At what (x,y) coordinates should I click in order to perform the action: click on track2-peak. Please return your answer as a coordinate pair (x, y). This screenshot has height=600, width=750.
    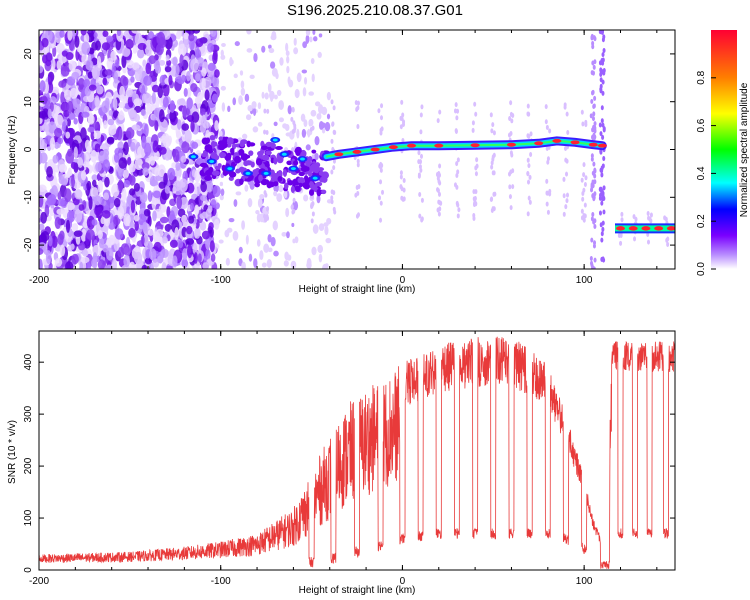
    Looking at the image, I should click on (633, 228).